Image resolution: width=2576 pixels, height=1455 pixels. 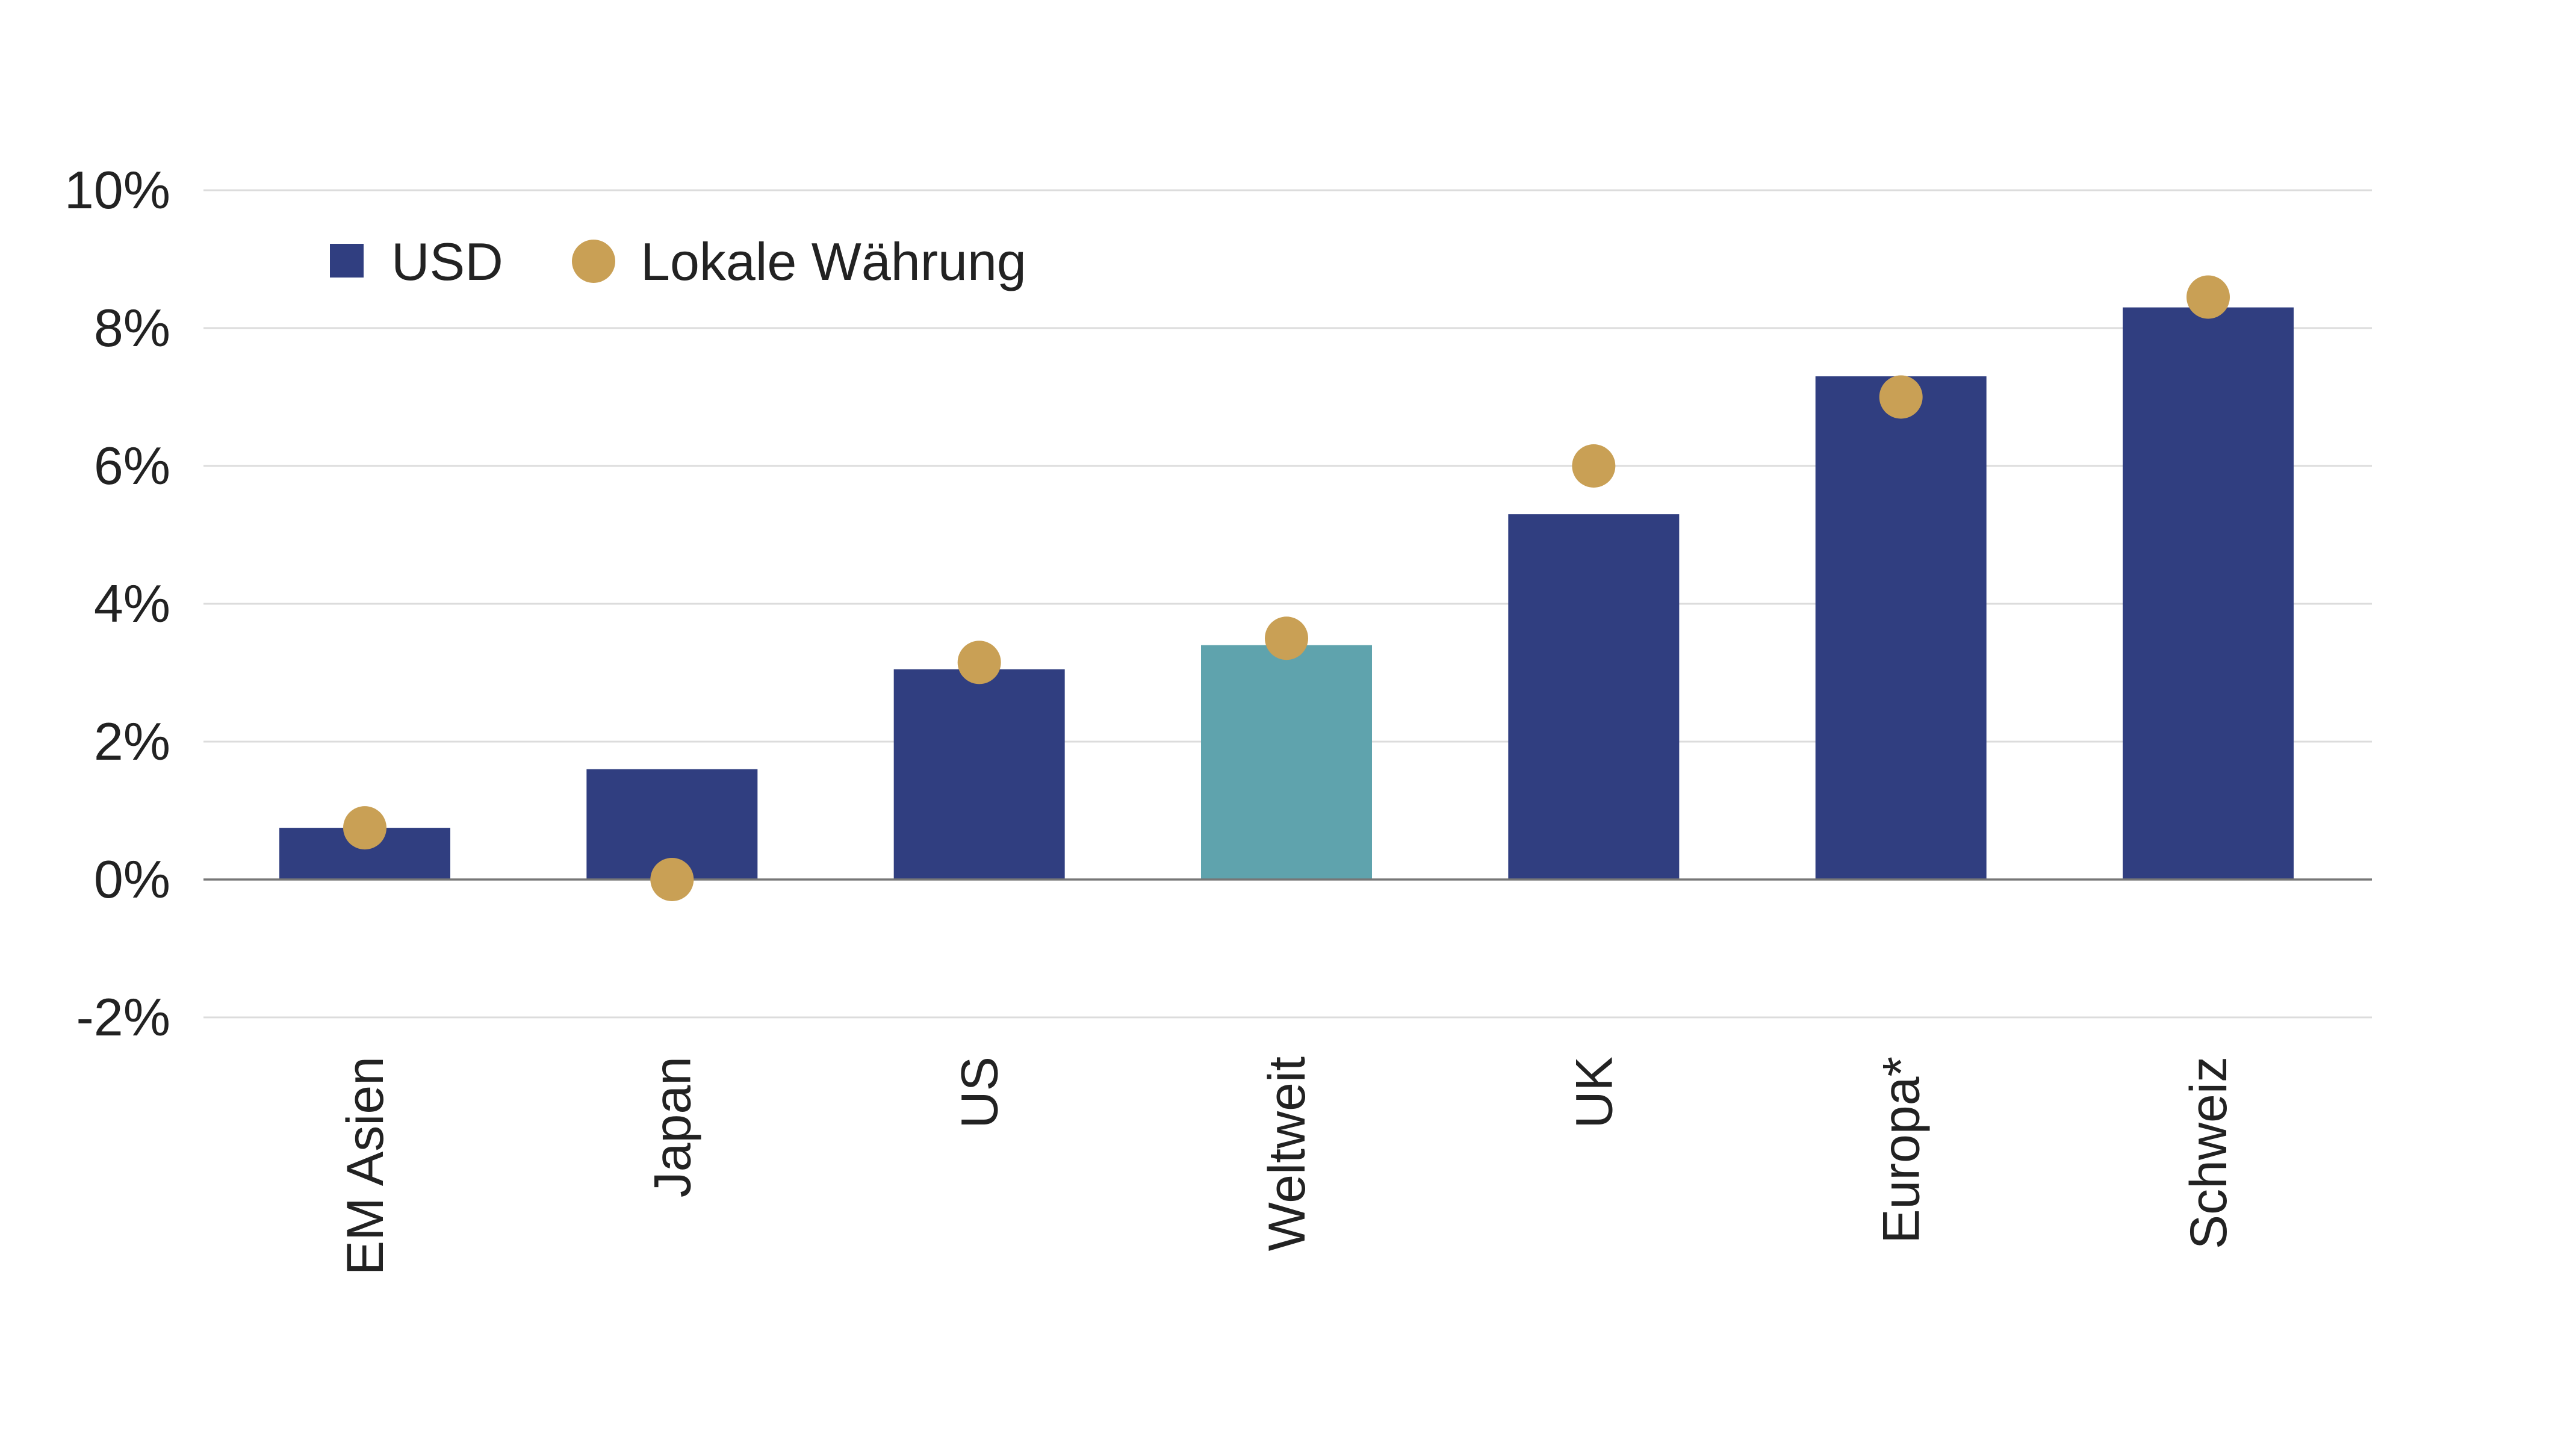 I want to click on category-label-1: Japan, so click(x=672, y=1127).